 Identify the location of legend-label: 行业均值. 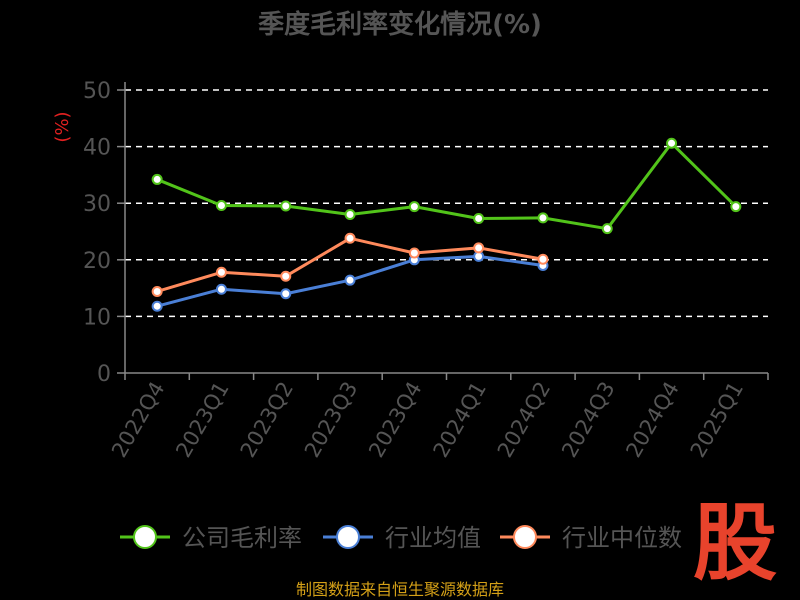
(433, 538).